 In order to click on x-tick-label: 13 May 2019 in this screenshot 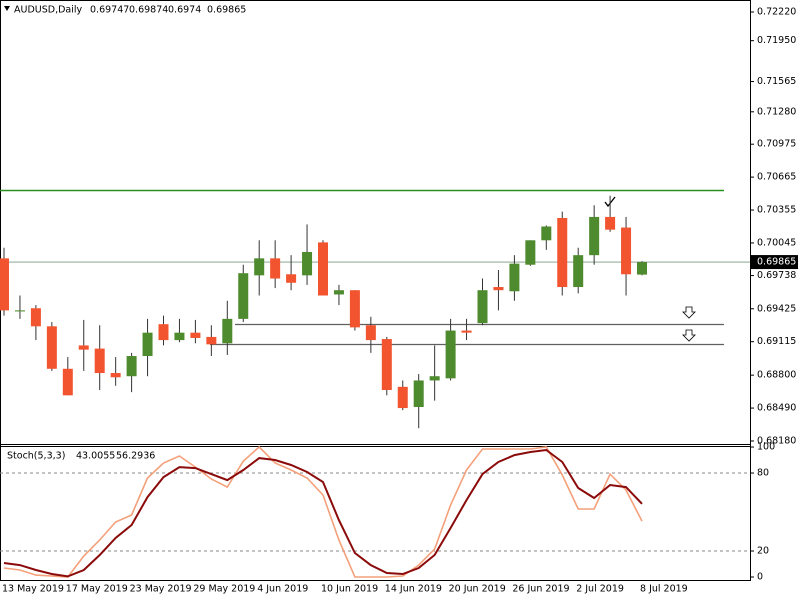, I will do `click(33, 589)`.